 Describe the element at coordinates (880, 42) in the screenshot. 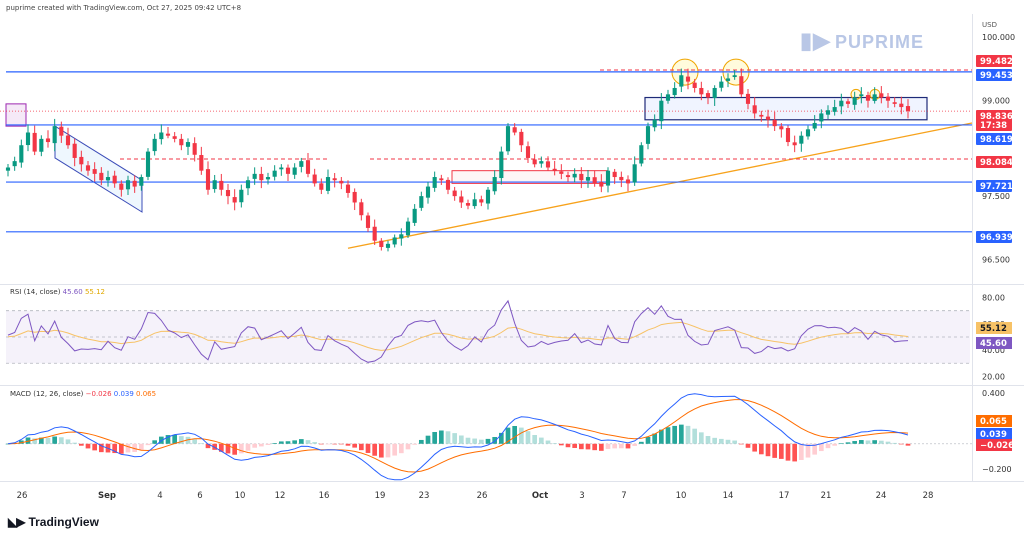

I see `watermark-text: PUPRIME` at that location.